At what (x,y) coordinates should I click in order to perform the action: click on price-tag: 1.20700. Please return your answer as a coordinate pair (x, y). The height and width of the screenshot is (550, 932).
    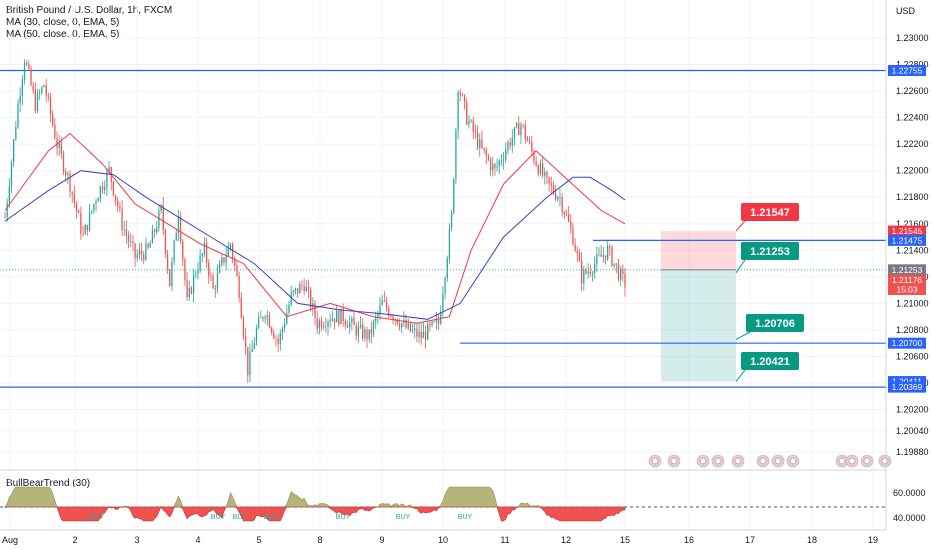
    Looking at the image, I should click on (907, 343).